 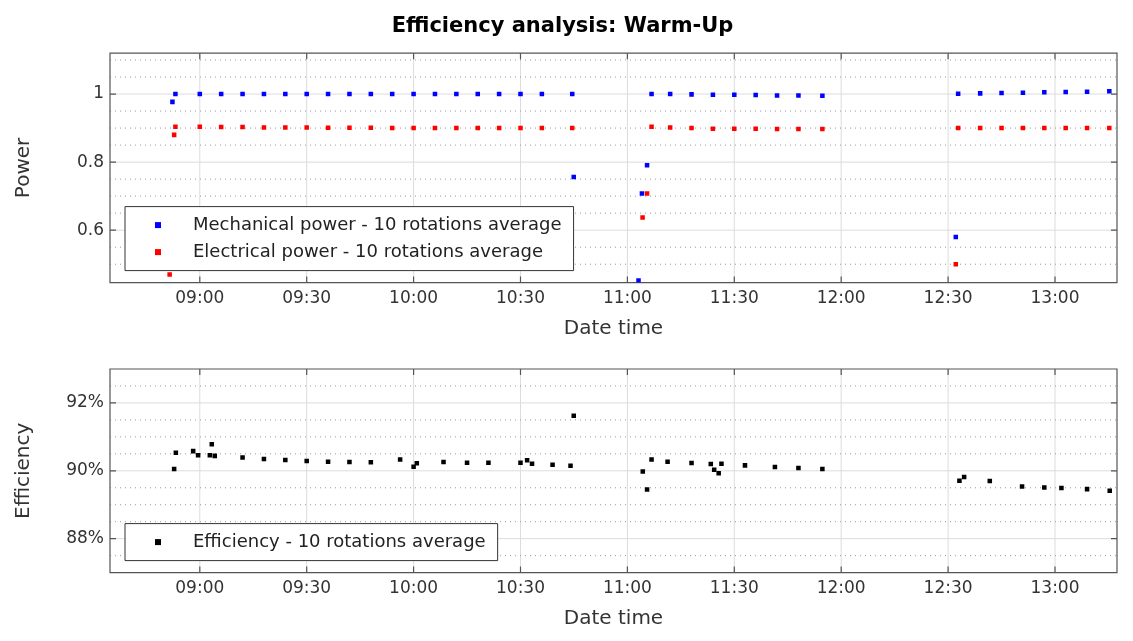 I want to click on y-tick-label: 90%, so click(x=85, y=469).